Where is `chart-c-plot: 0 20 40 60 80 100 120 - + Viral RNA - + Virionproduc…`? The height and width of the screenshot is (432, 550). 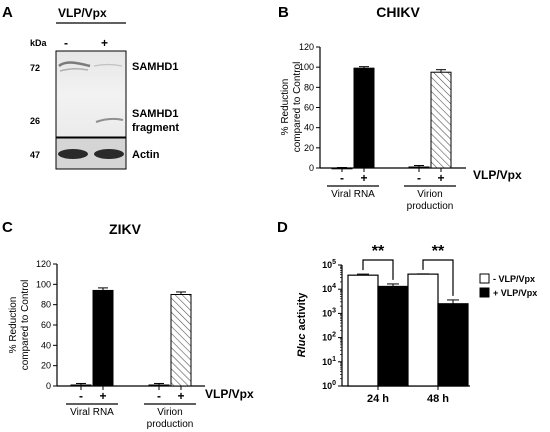 chart-c-plot: 0 20 40 60 80 100 120 - + Viral RNA - + Virionproduc… is located at coordinates (120, 344).